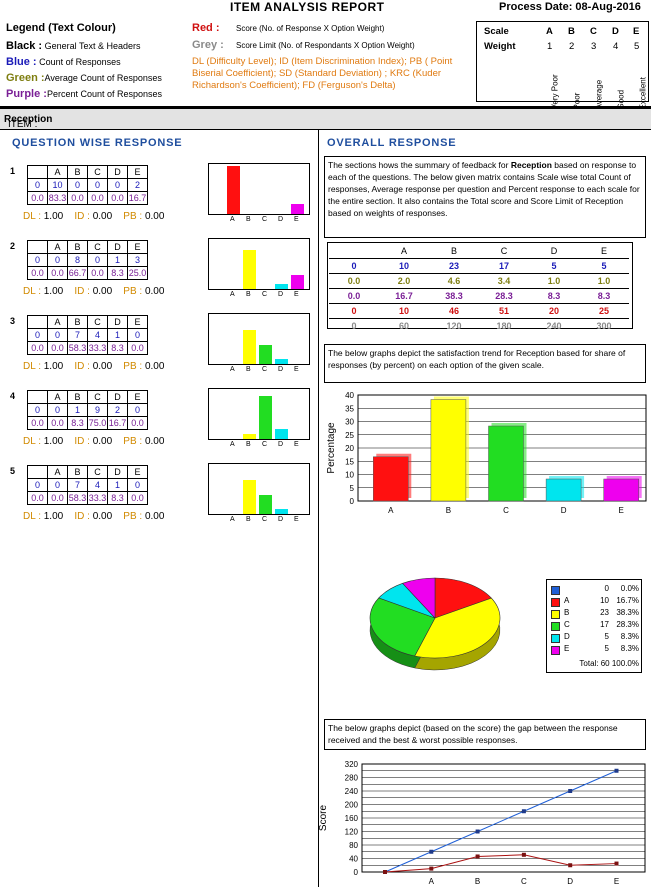  I want to click on y-tick-label: 40, so click(349, 395).